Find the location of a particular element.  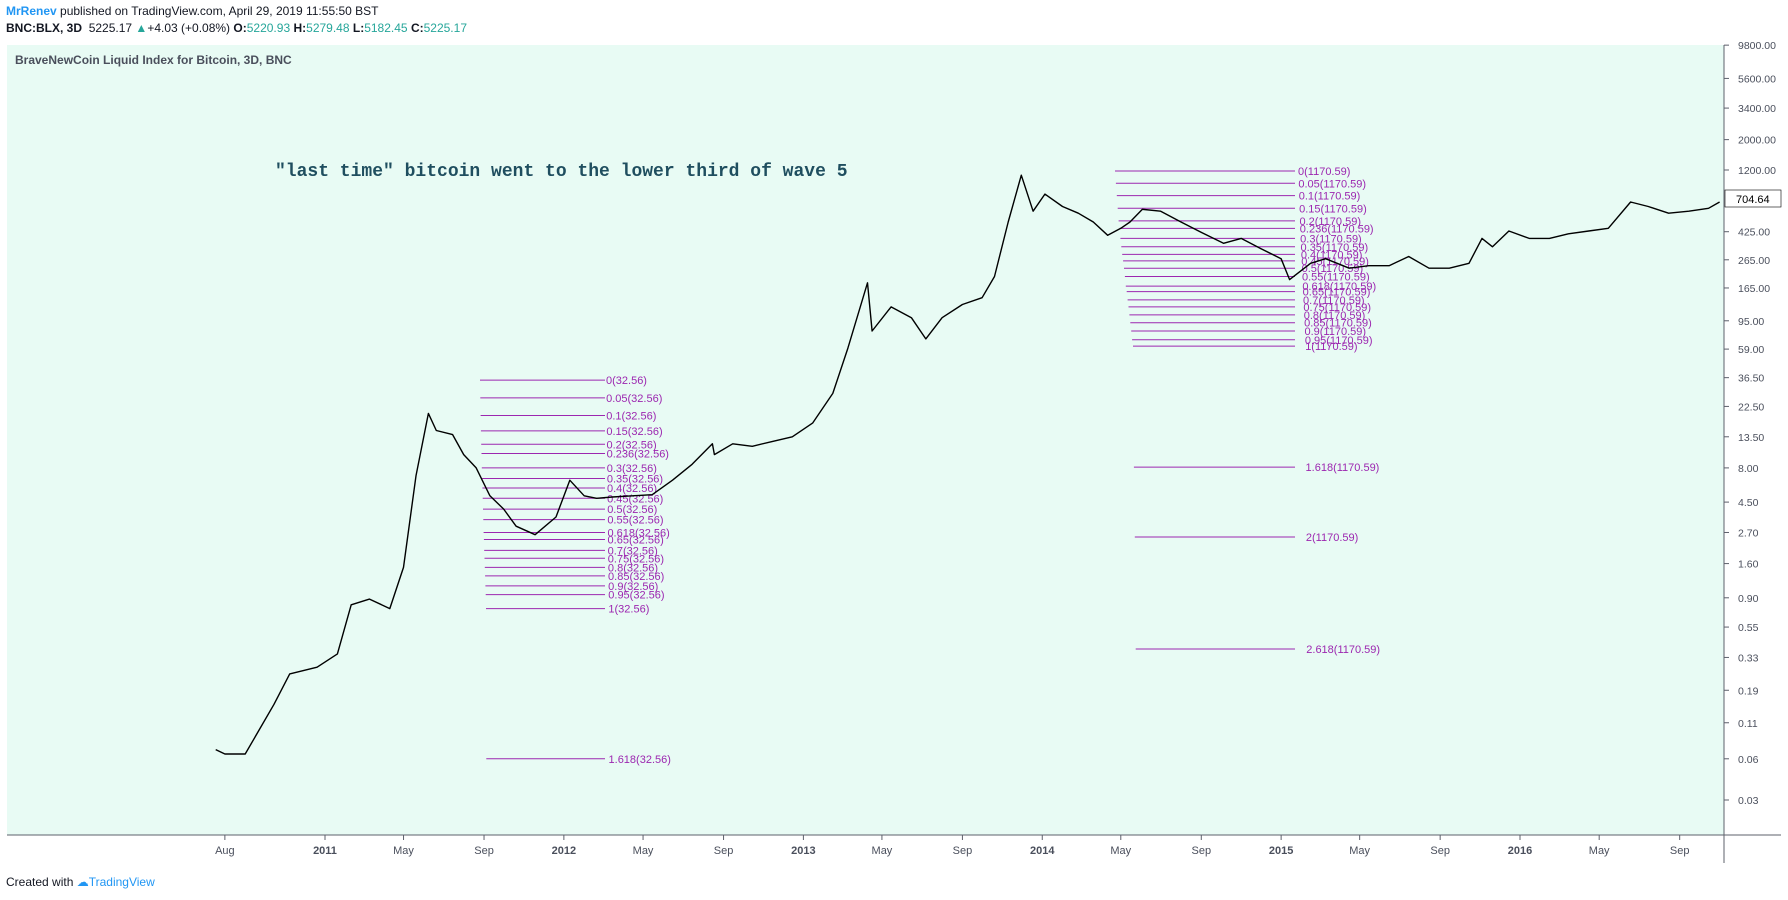

change-value: +4.03 (+0.08%) is located at coordinates (189, 28).